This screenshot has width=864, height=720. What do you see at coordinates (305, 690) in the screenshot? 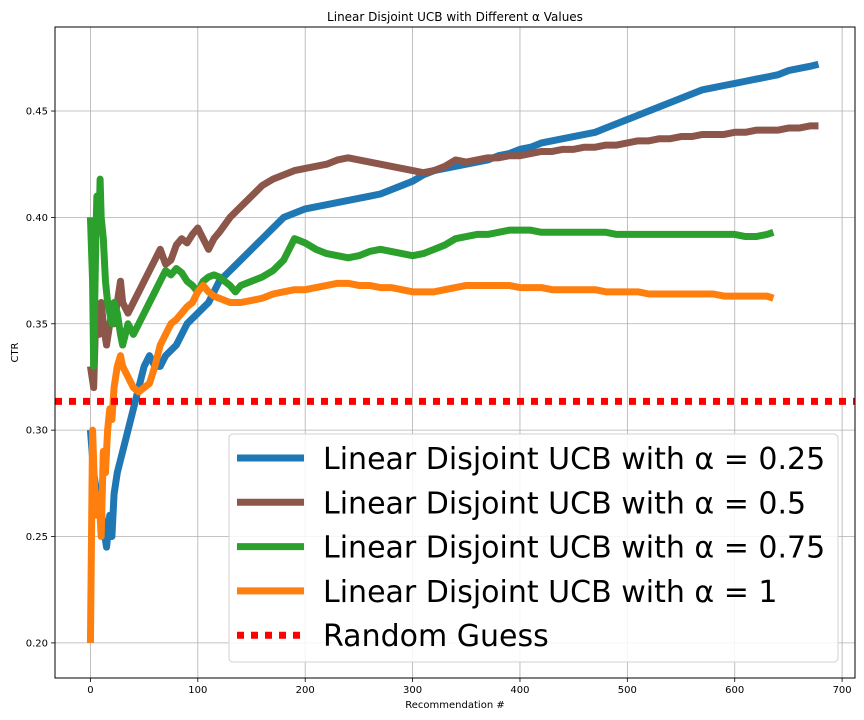
I see `x-tick-label: 200` at bounding box center [305, 690].